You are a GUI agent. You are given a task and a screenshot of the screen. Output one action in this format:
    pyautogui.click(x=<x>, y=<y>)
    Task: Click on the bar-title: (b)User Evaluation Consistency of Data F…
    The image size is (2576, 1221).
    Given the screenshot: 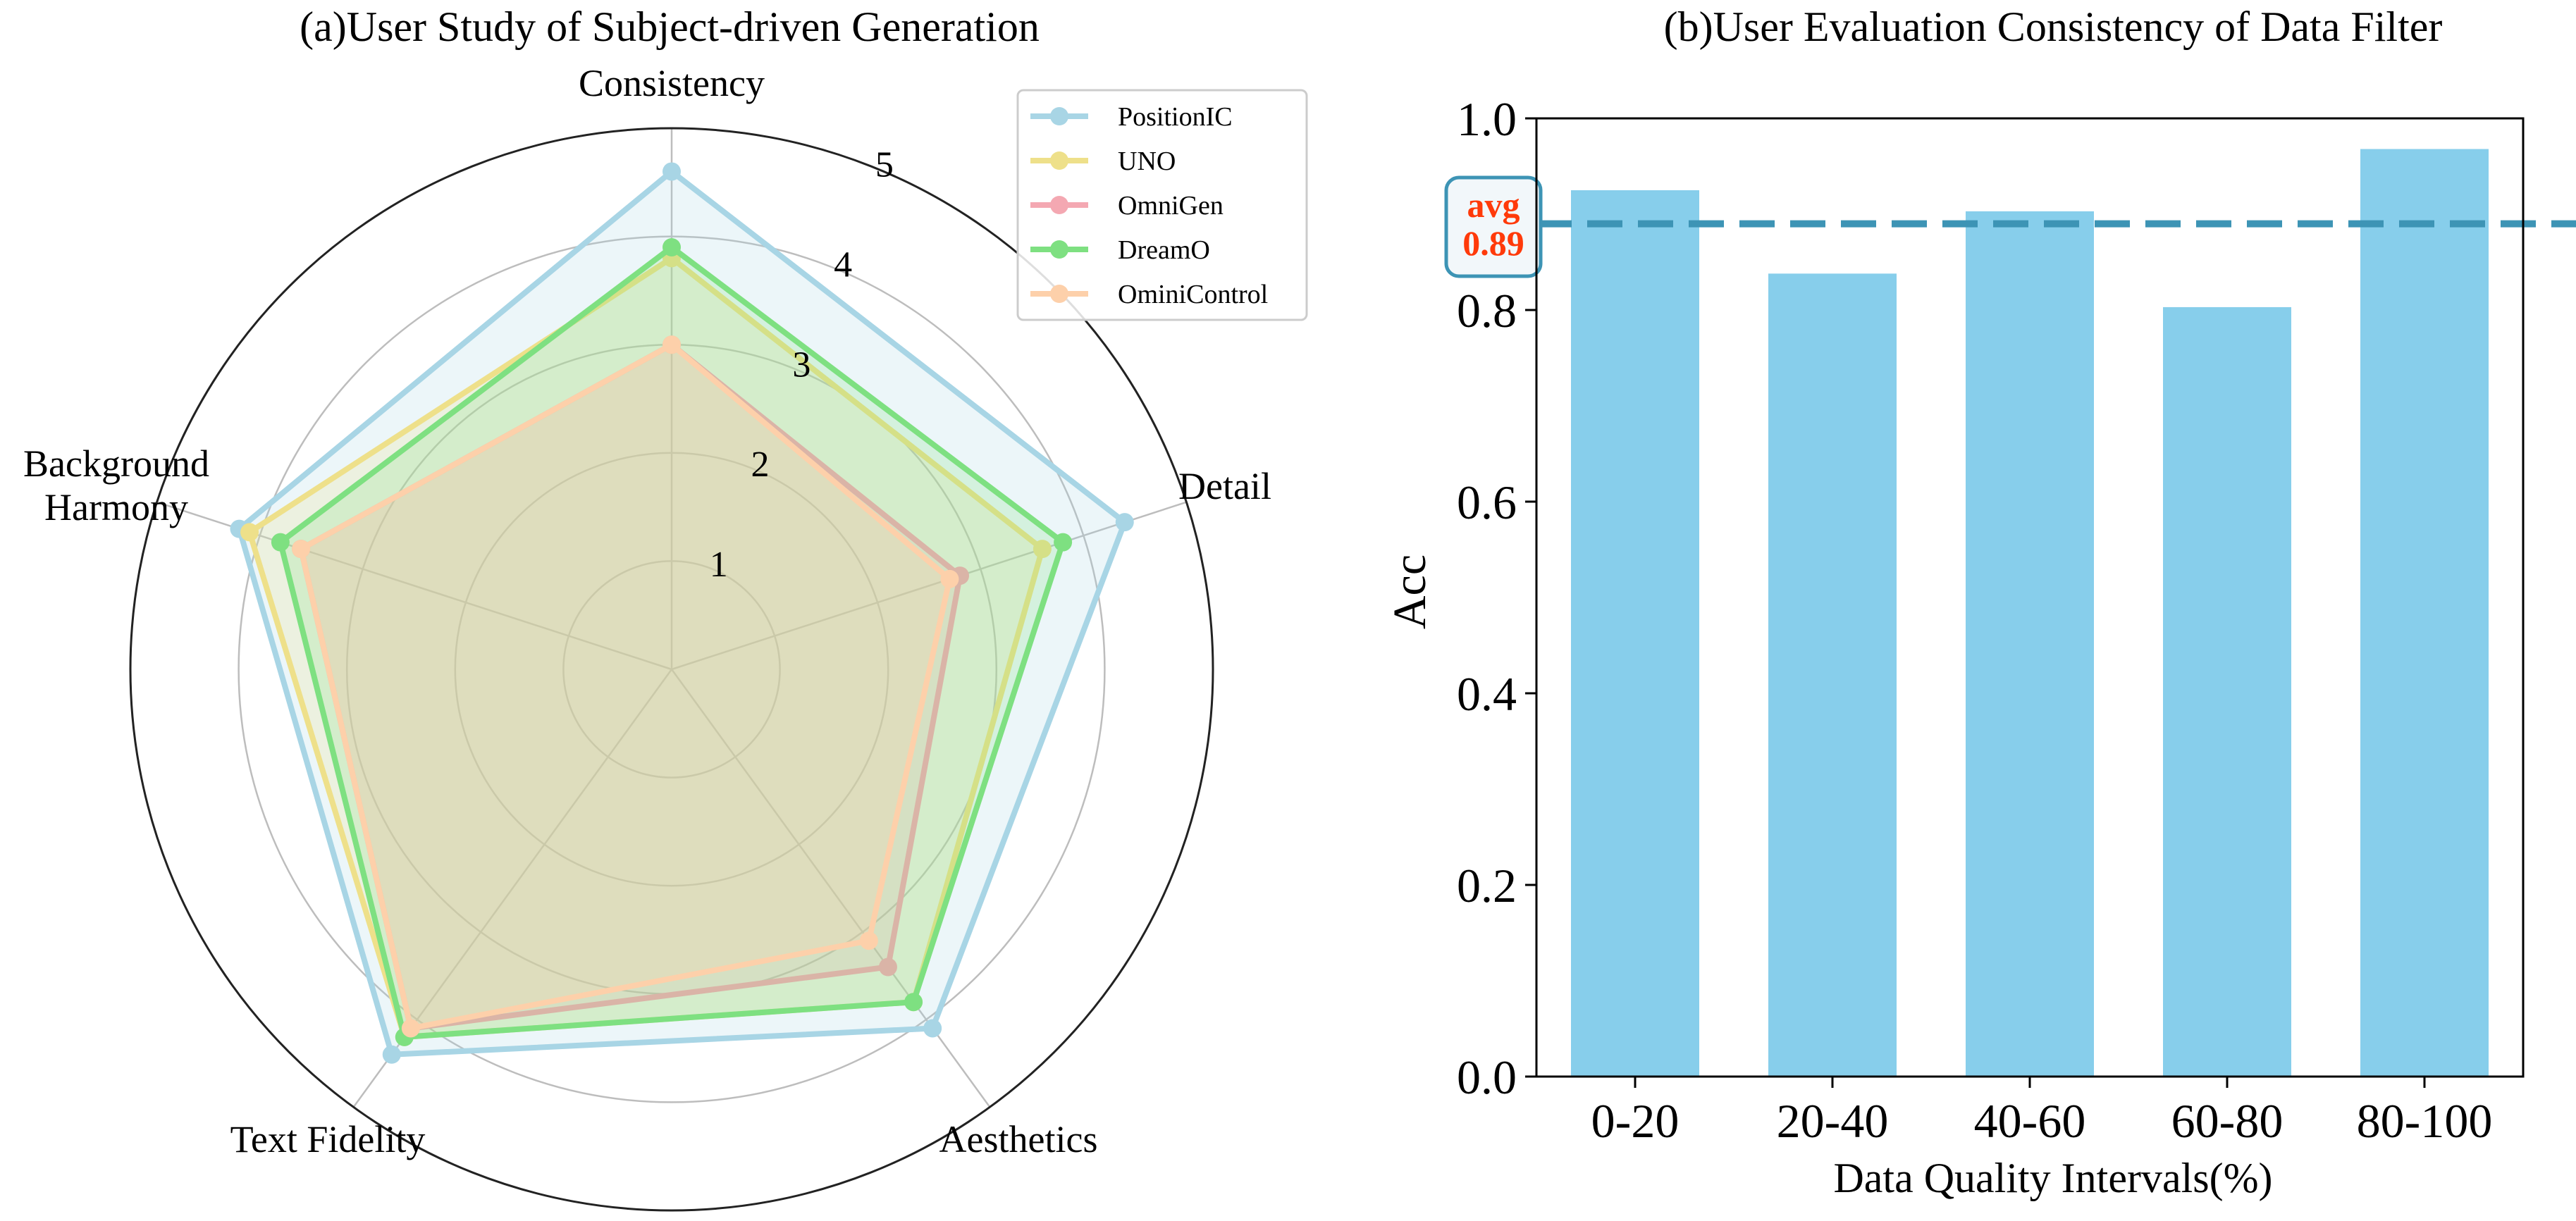 What is the action you would take?
    pyautogui.click(x=2053, y=27)
    